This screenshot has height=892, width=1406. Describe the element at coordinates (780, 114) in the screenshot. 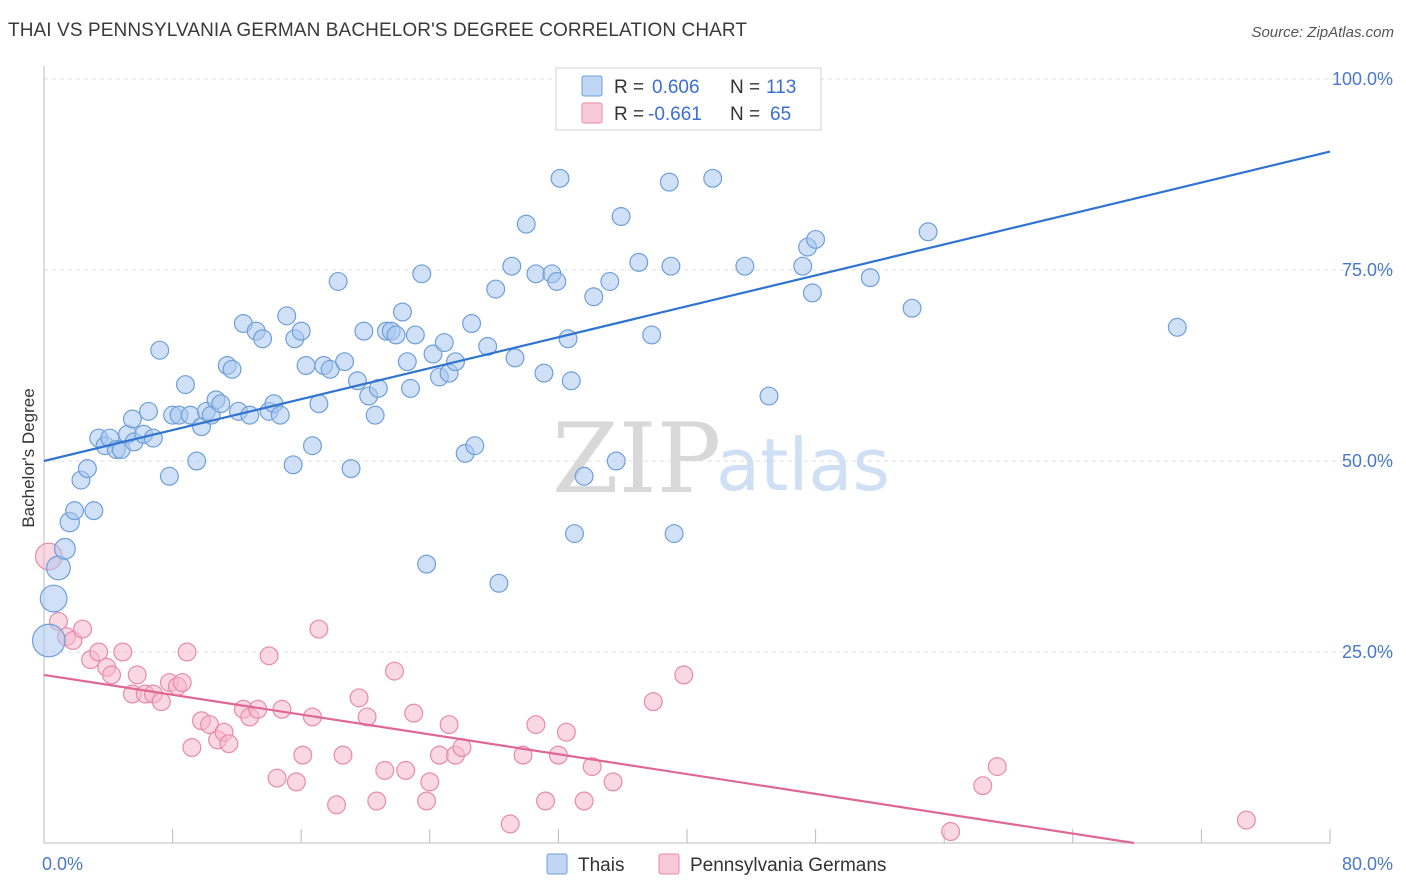

I see `legend-n-value-pg: 65` at that location.